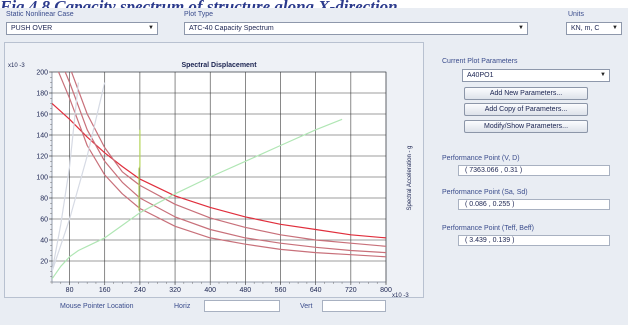 The height and width of the screenshot is (325, 628). I want to click on y-tick-label: 20, so click(44, 262).